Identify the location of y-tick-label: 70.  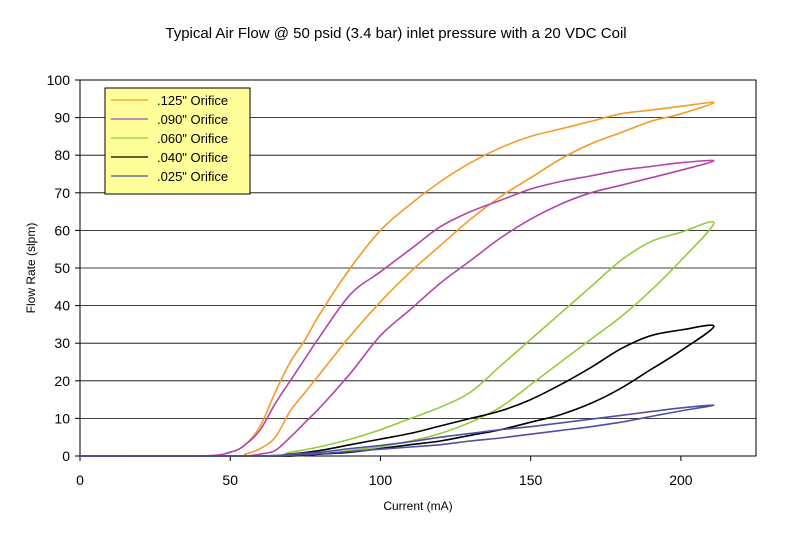
(62, 193).